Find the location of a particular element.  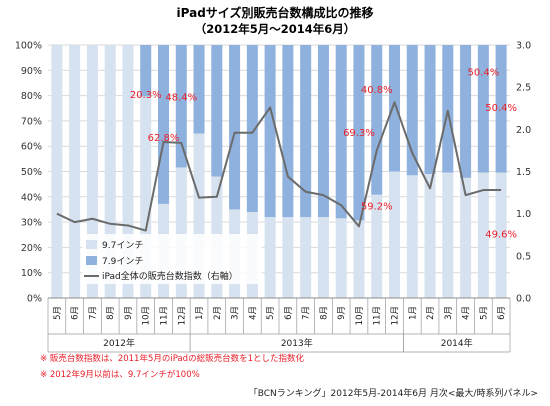

chart-title: iPadサイズ別販売台数構成比の推移 is located at coordinates (275, 12).